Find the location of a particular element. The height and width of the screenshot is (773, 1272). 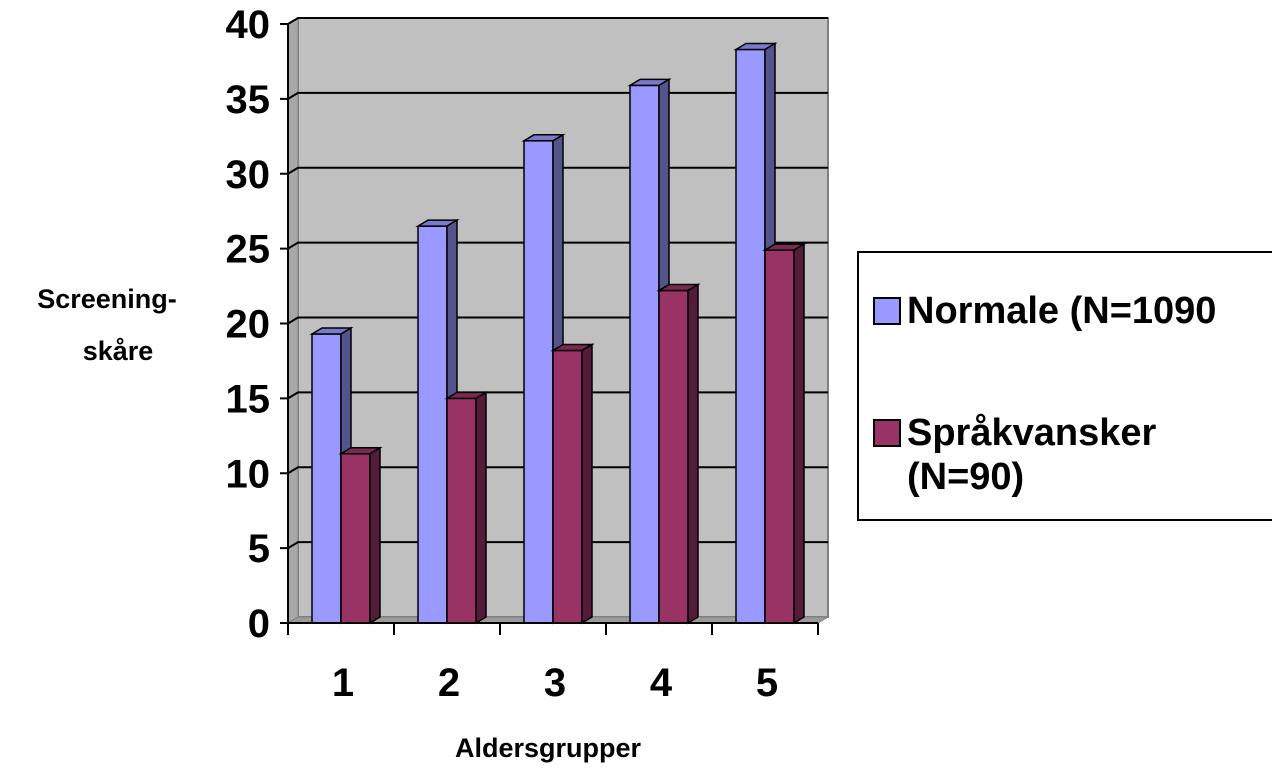

legend-label-normale: Normale (N=1090 is located at coordinates (1062, 311).